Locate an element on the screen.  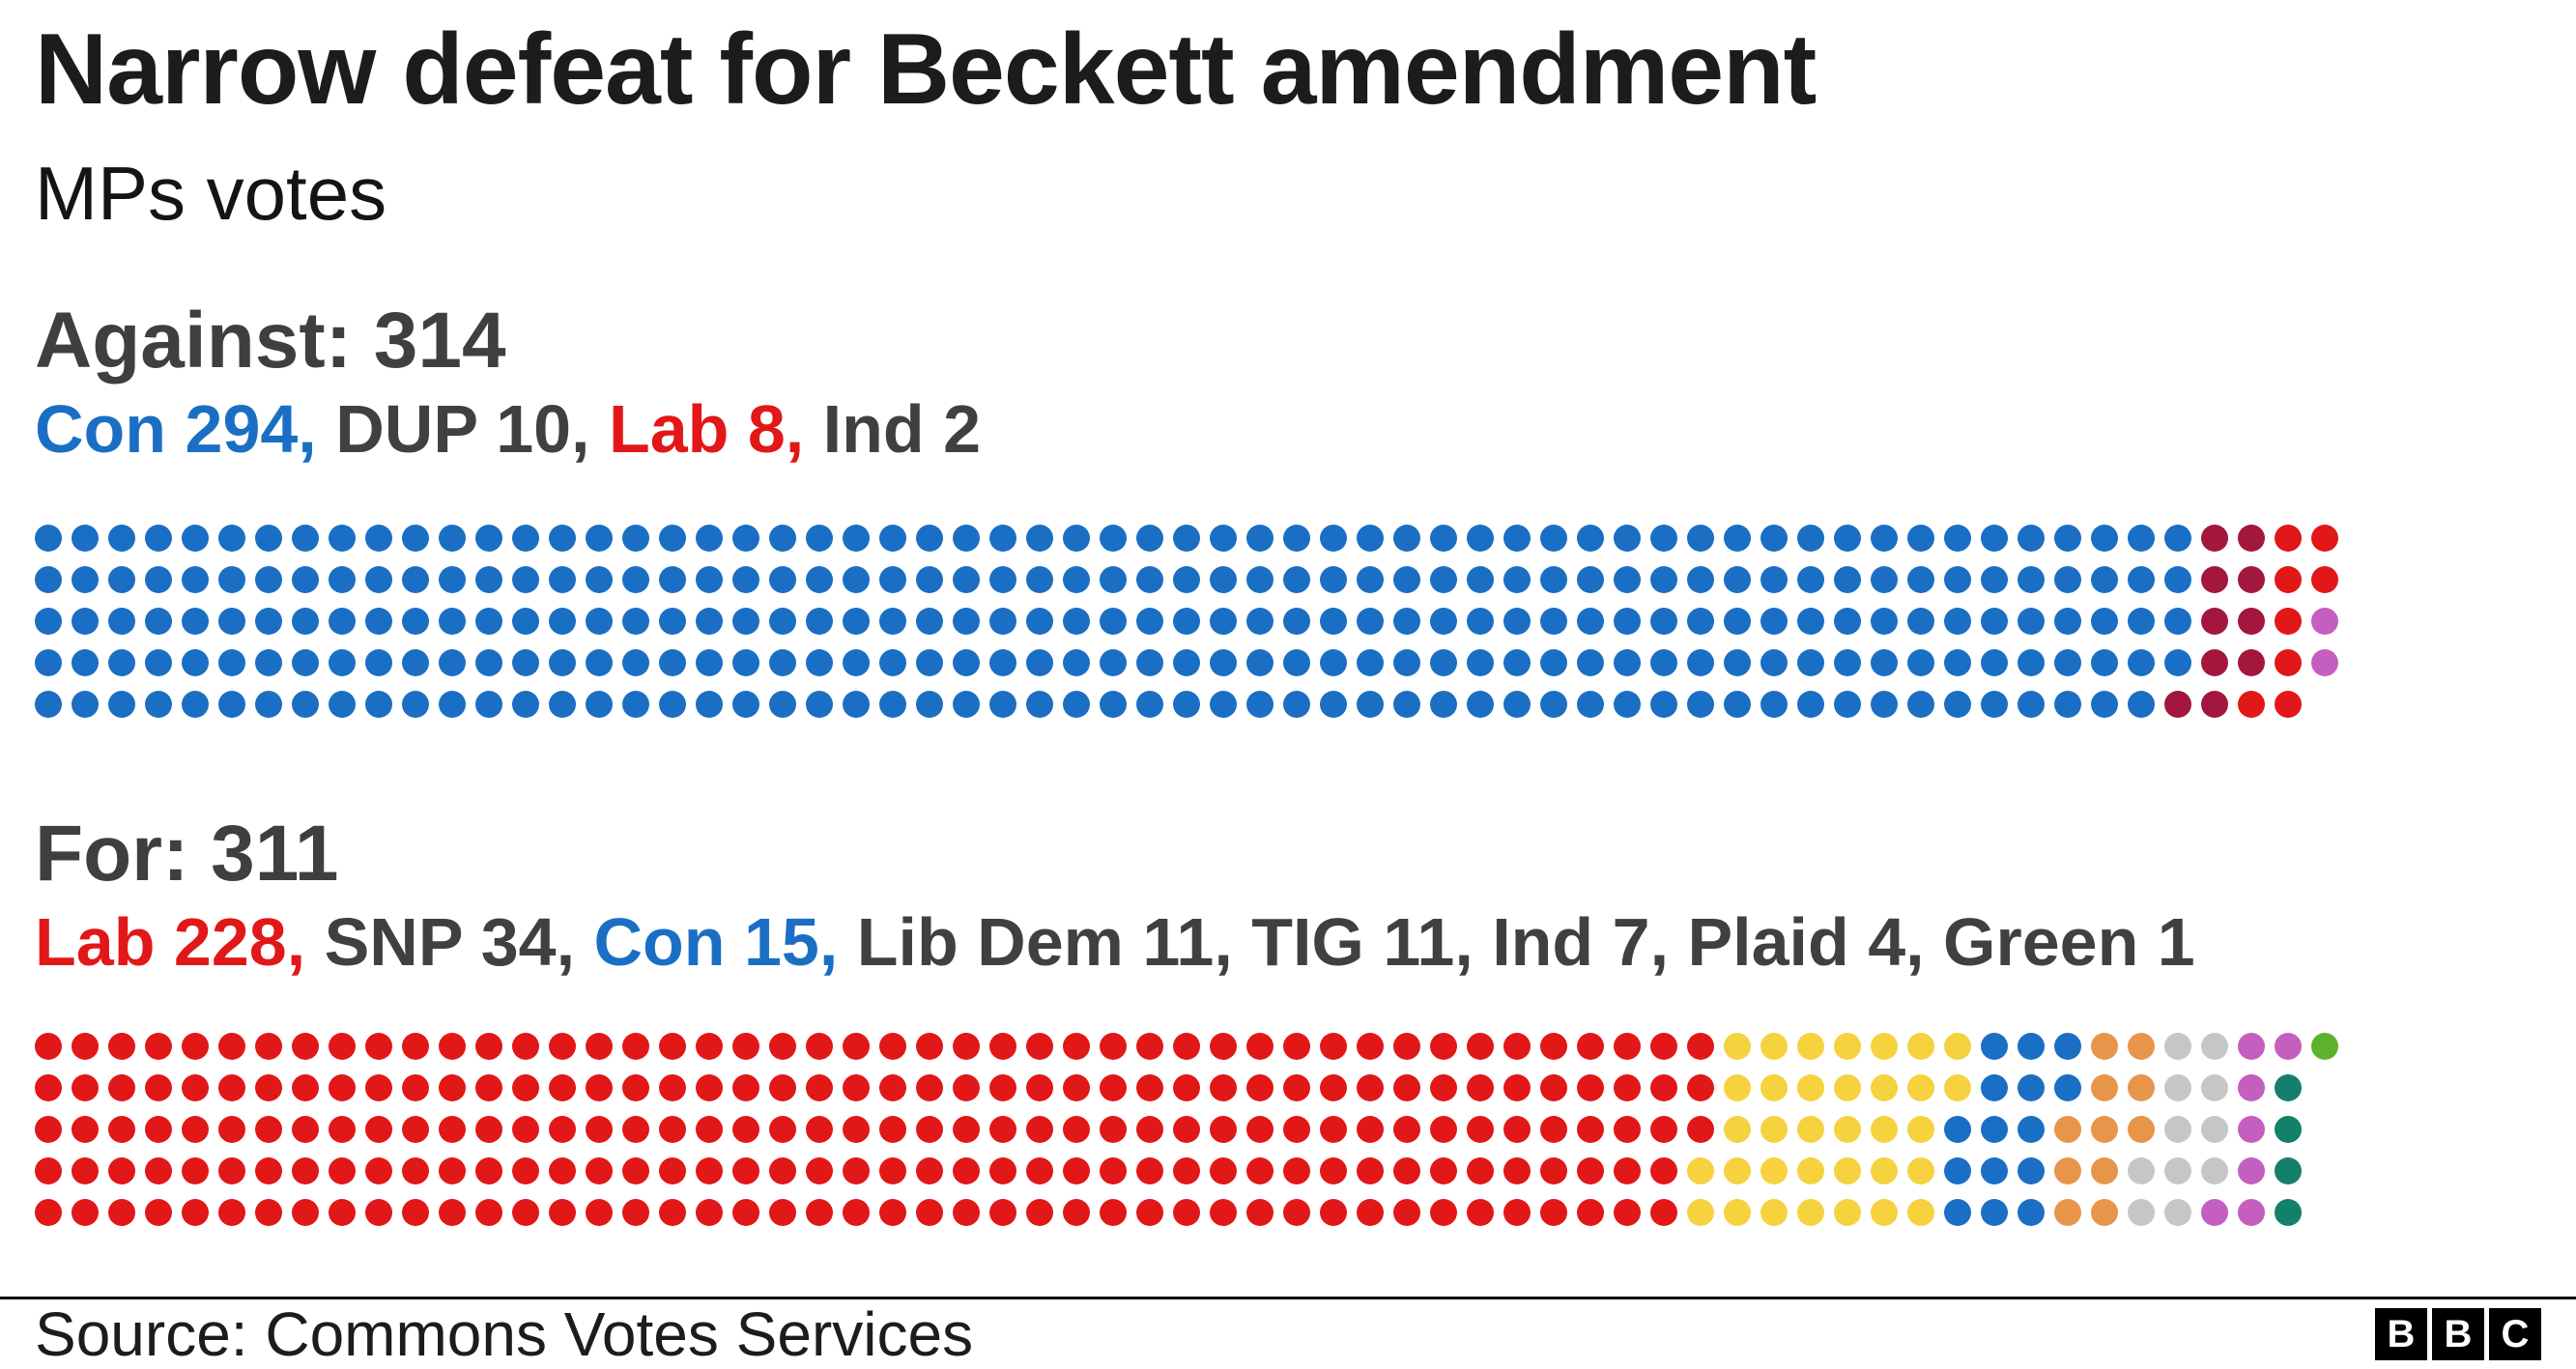
against-dot-chart is located at coordinates (1288, 621).